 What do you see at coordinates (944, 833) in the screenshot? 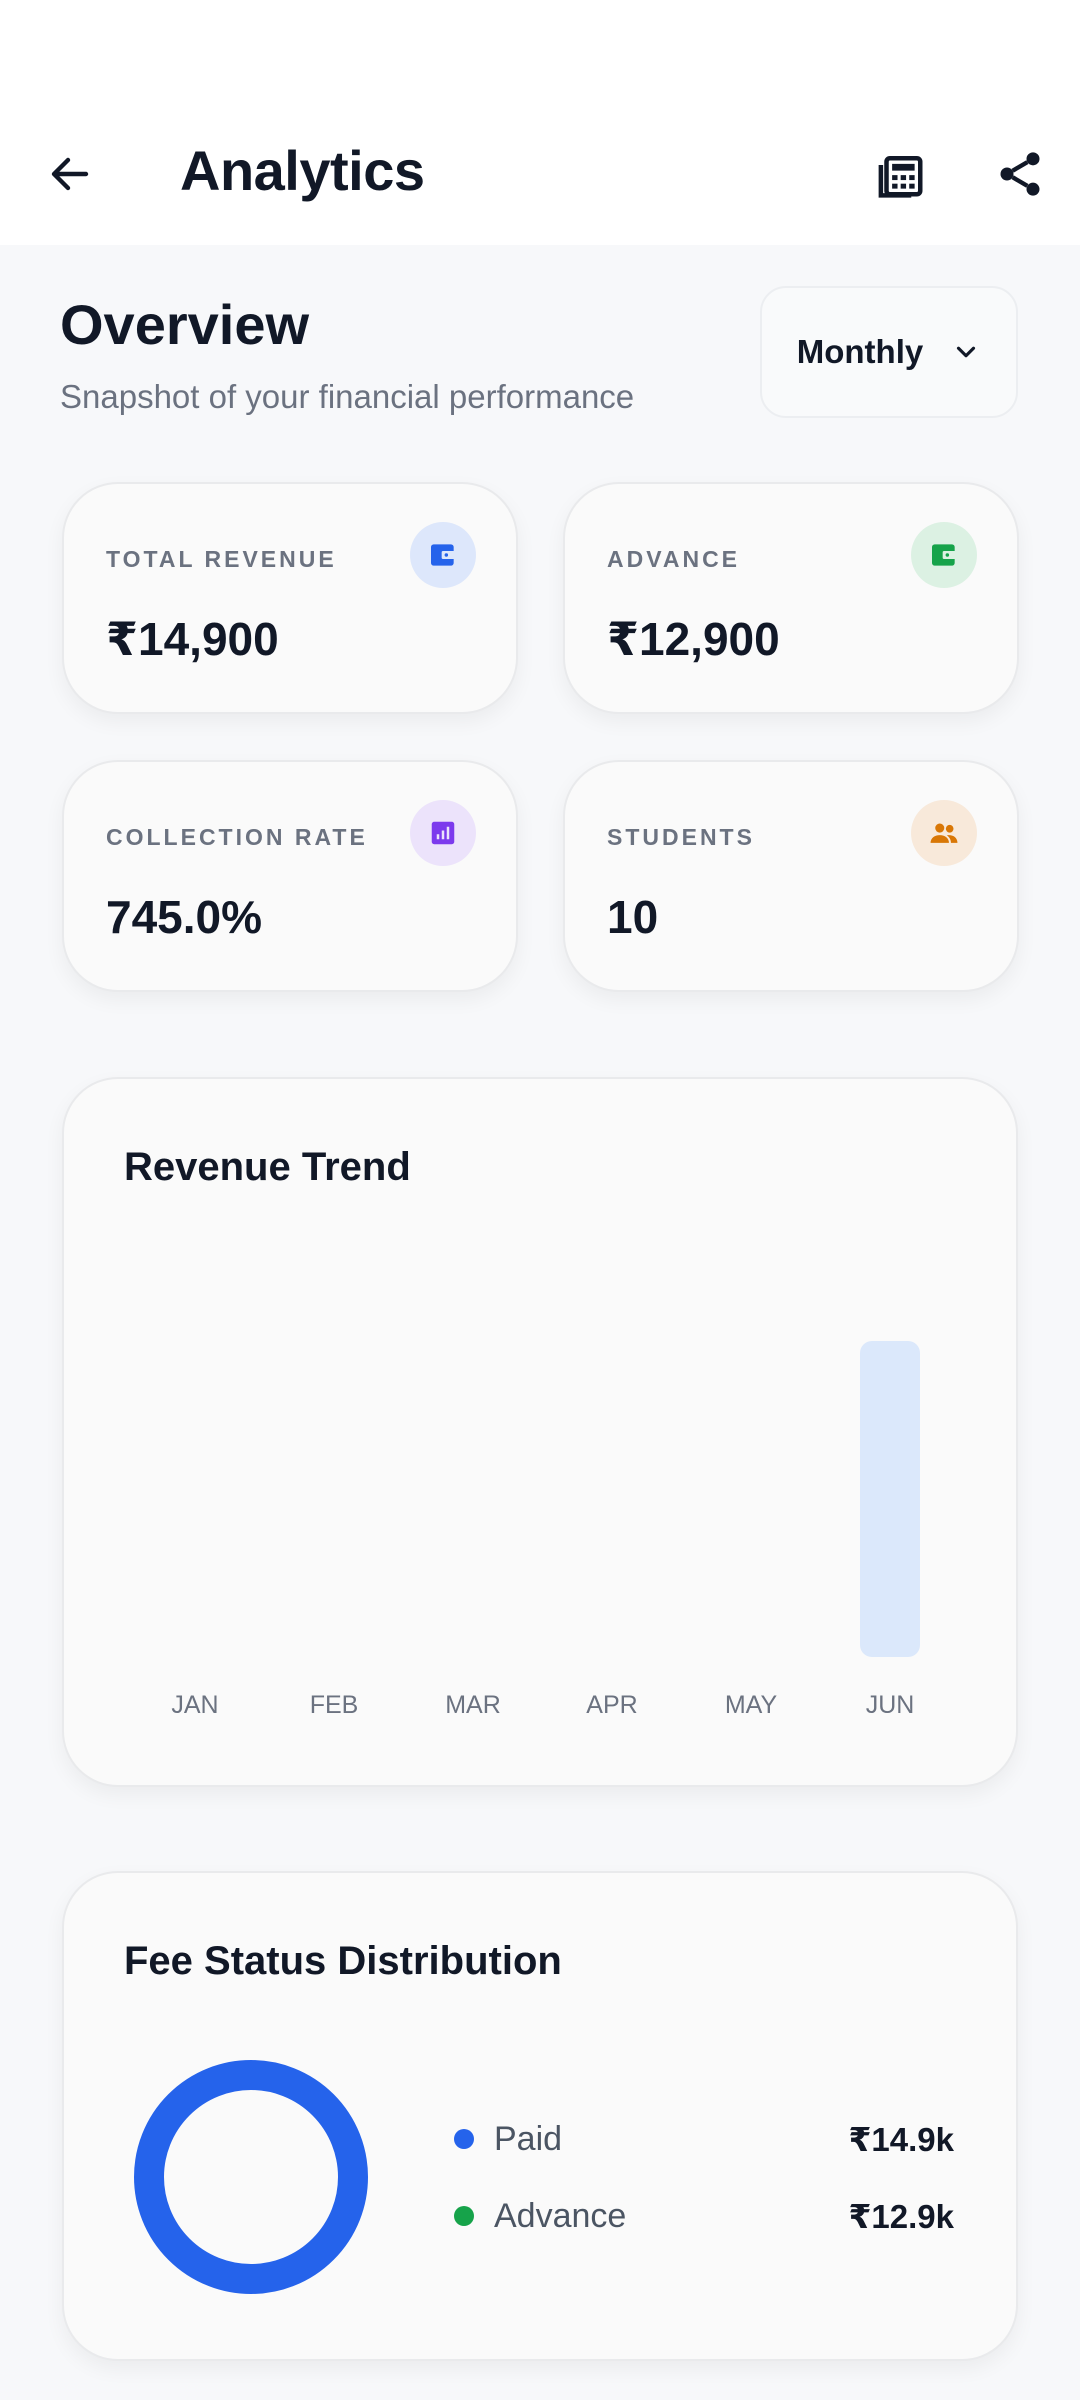
I see `people-icon` at bounding box center [944, 833].